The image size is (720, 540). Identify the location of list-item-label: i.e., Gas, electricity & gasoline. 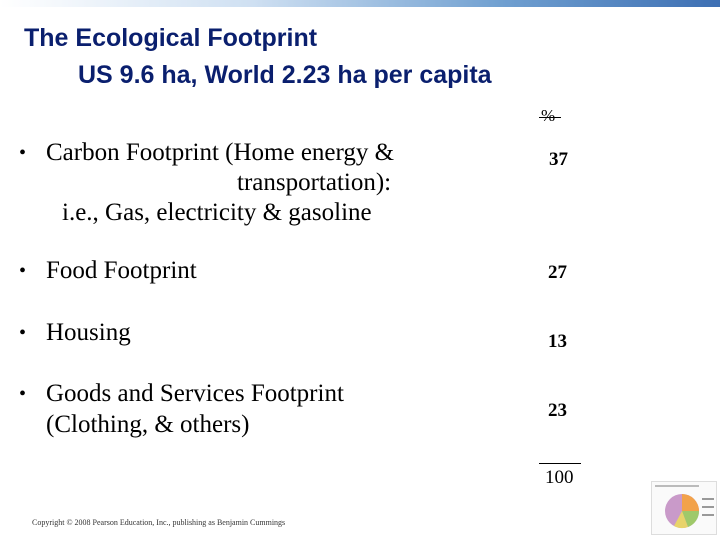
(217, 212).